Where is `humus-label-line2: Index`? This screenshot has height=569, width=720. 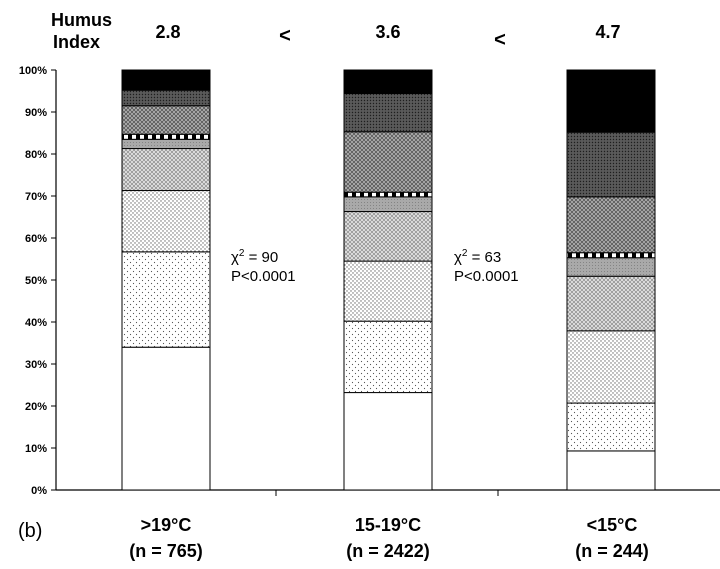 humus-label-line2: Index is located at coordinates (76, 42).